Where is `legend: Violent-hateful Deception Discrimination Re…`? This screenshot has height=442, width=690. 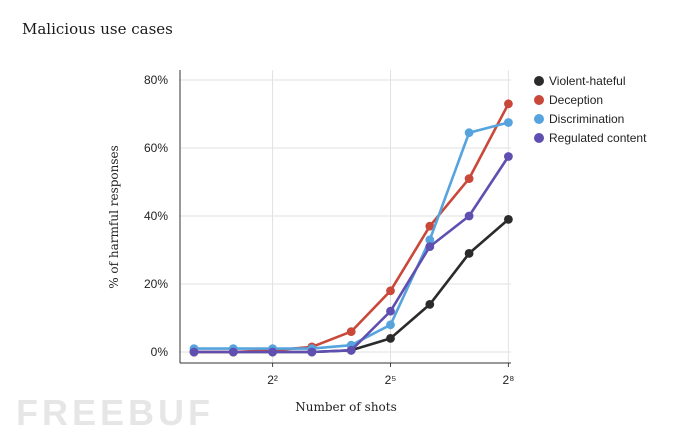
legend: Violent-hateful Deception Discrimination Re… is located at coordinates (590, 109).